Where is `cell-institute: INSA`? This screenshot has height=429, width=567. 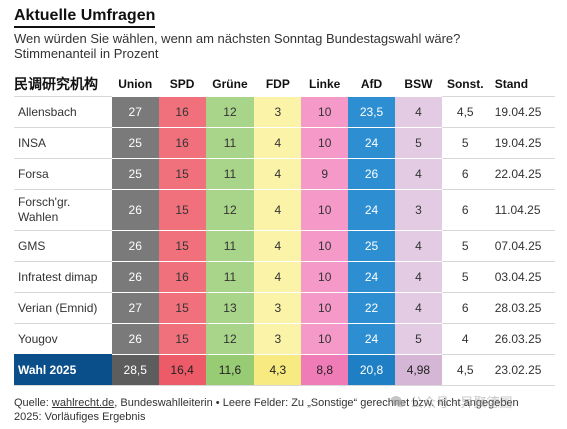
cell-institute: INSA is located at coordinates (63, 143).